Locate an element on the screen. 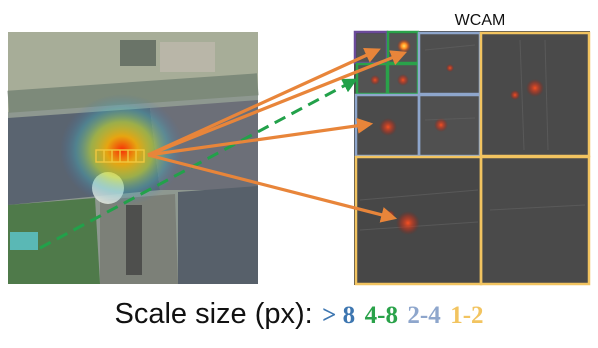 This screenshot has height=348, width=598. scale-gt8: > 8 is located at coordinates (339, 315).